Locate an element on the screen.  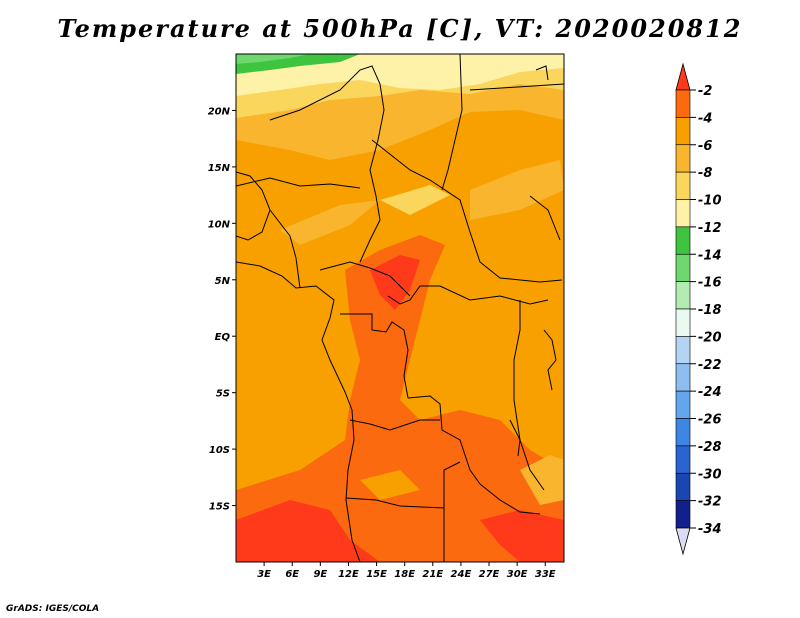
field-atlantic is located at coordinates (283, 360).